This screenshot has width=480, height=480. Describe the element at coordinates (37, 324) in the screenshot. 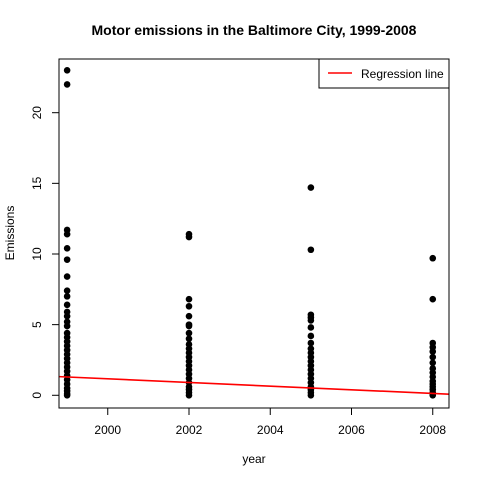

I see `y-tick-label-5: 5` at that location.